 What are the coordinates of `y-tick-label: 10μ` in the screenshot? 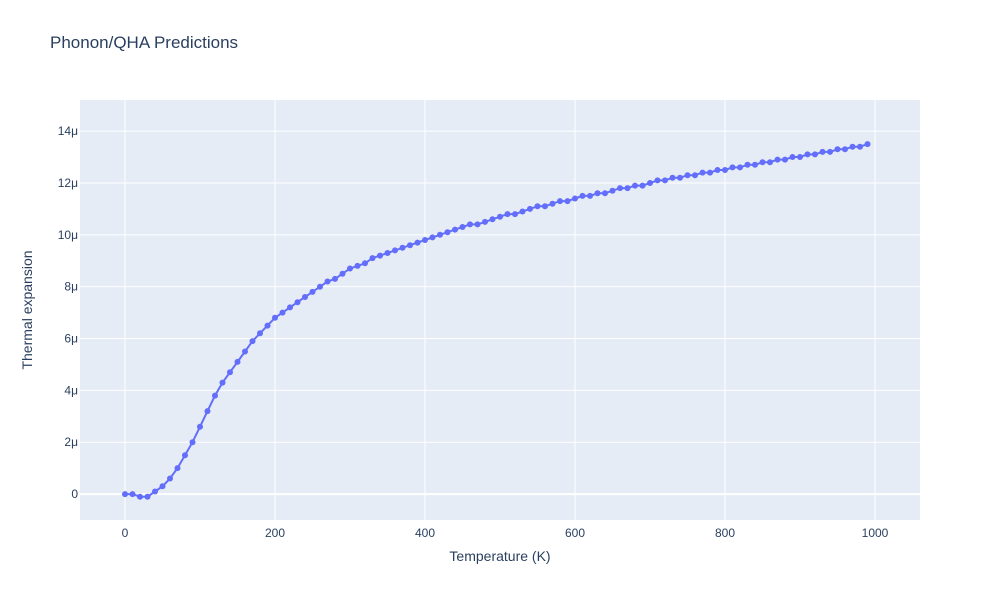 It's located at (68, 235).